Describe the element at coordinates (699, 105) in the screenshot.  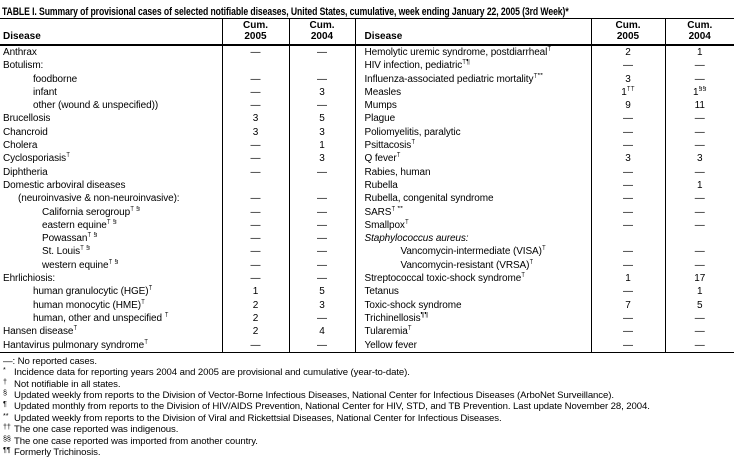
I see `case-count: 11` at that location.